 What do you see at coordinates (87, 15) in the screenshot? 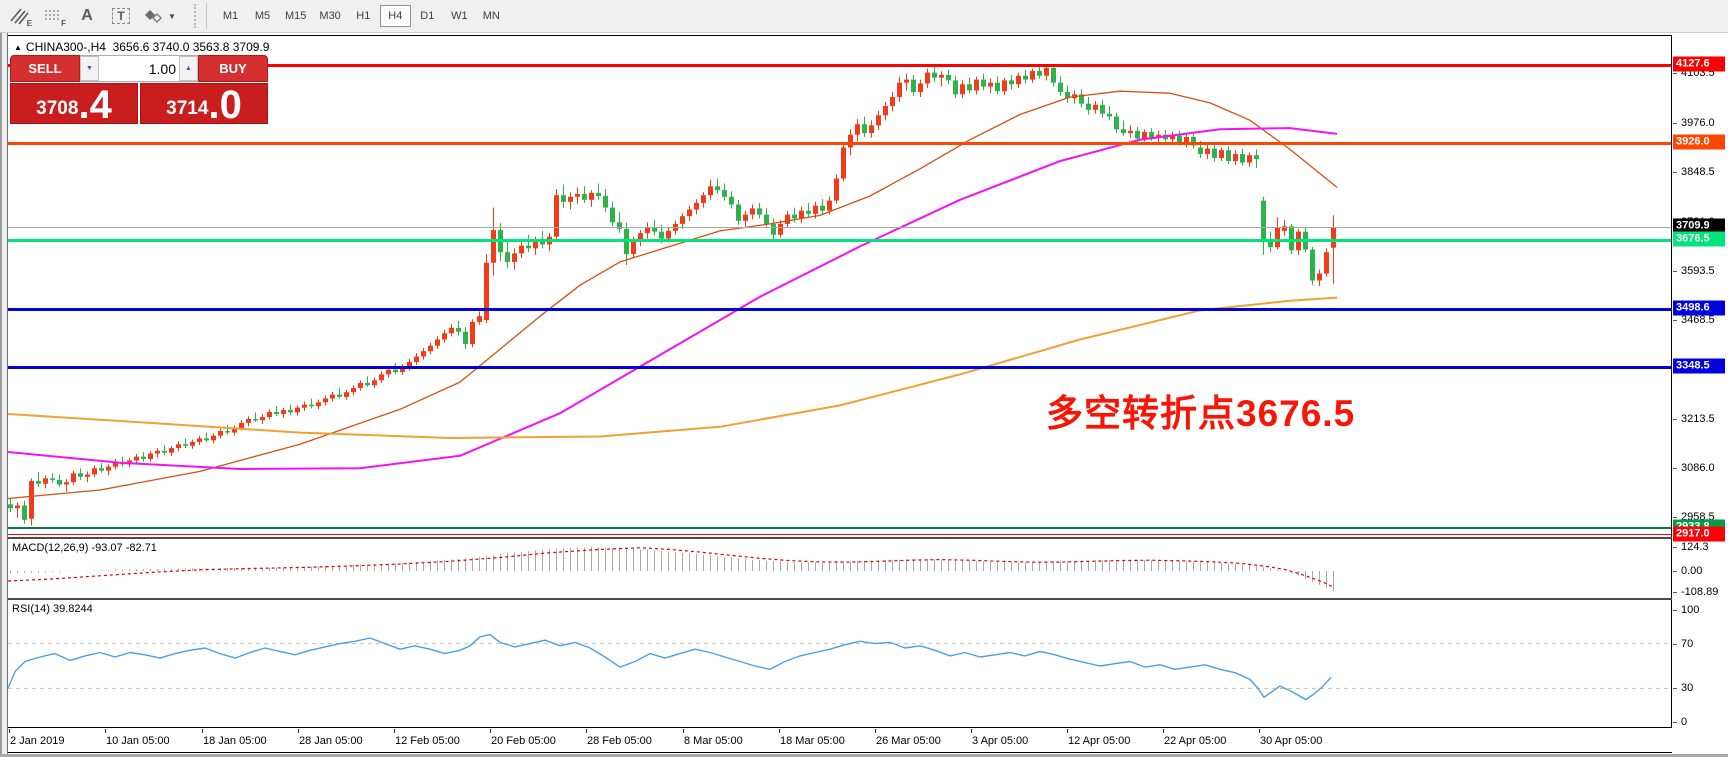
I see `text-label-tool-button: A` at bounding box center [87, 15].